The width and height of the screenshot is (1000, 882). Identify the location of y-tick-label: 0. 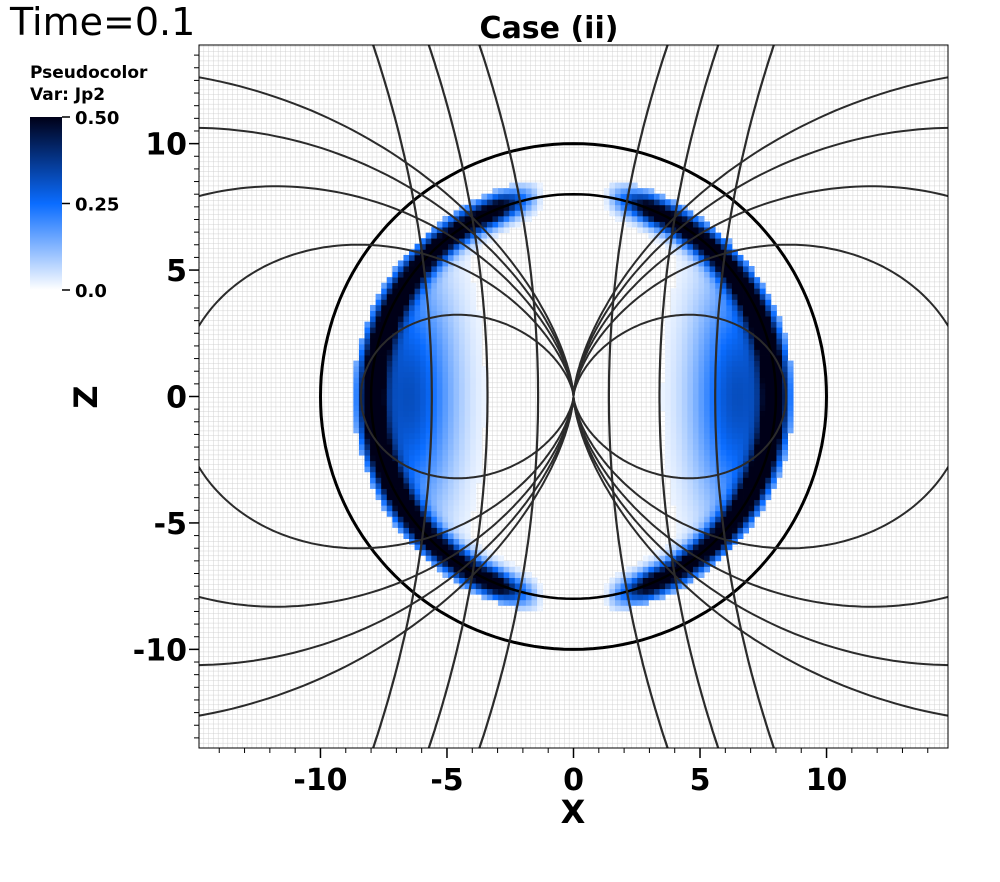
(176, 398).